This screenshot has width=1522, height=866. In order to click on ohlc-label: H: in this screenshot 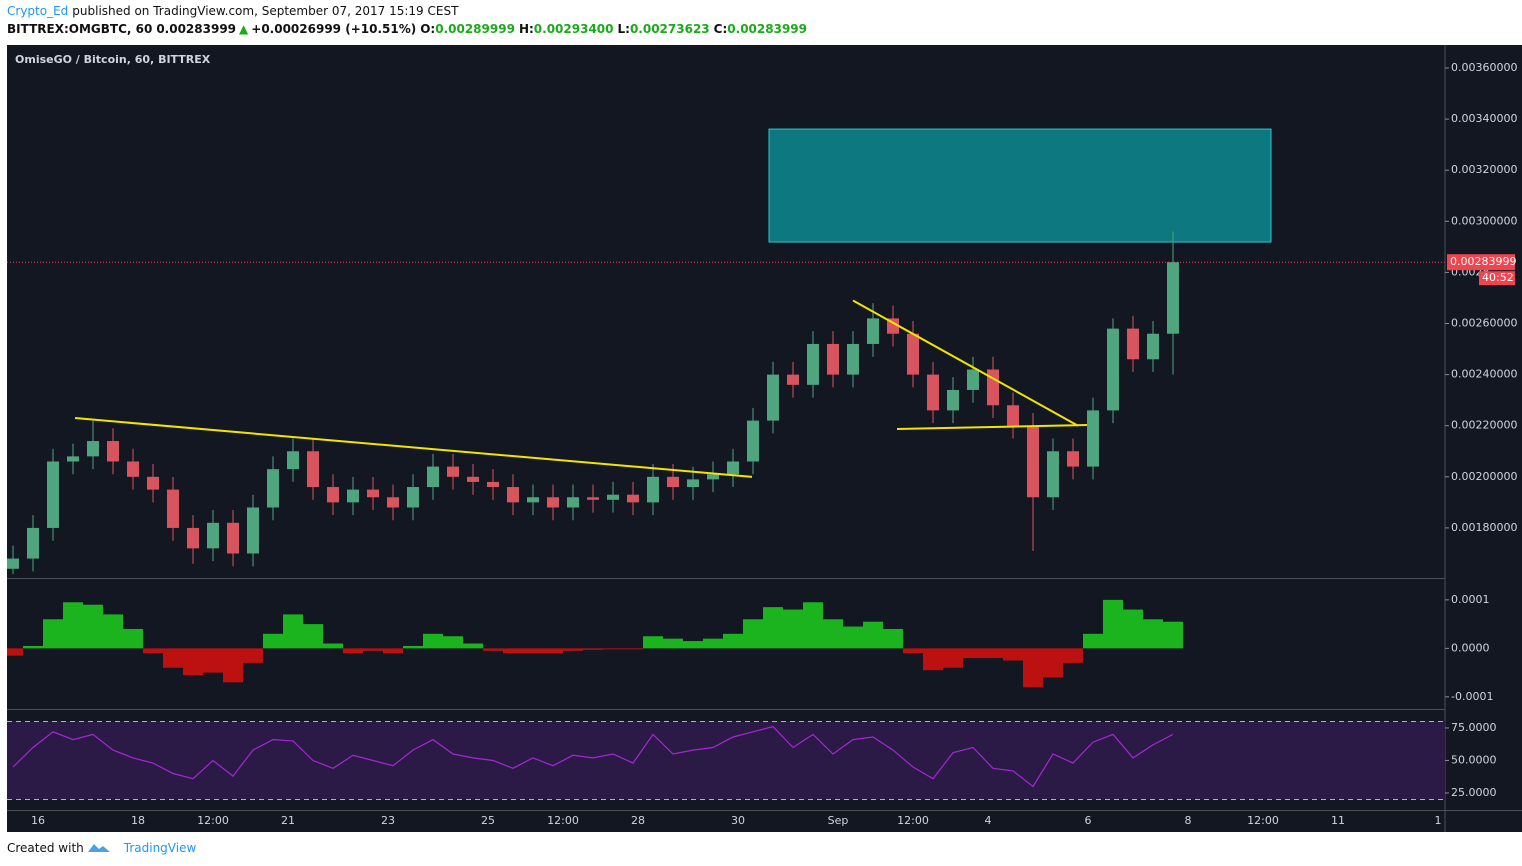, I will do `click(526, 29)`.